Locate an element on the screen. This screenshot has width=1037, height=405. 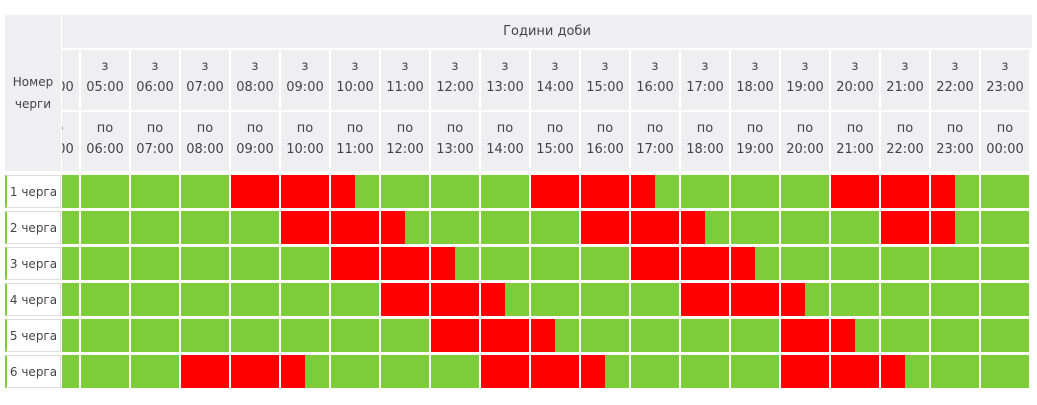
from-time: 12:00 is located at coordinates (455, 87).